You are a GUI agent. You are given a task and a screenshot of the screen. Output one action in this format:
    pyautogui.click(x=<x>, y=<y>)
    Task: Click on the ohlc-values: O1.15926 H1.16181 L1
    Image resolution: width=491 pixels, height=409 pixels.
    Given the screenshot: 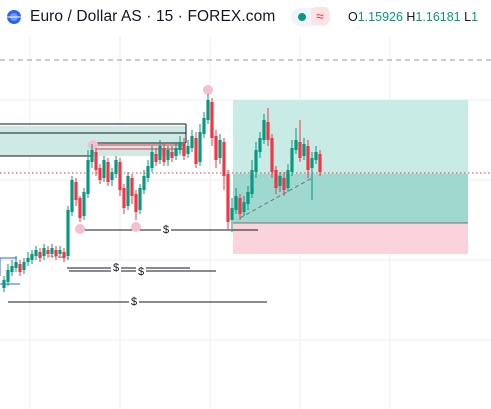 What is the action you would take?
    pyautogui.click(x=413, y=17)
    